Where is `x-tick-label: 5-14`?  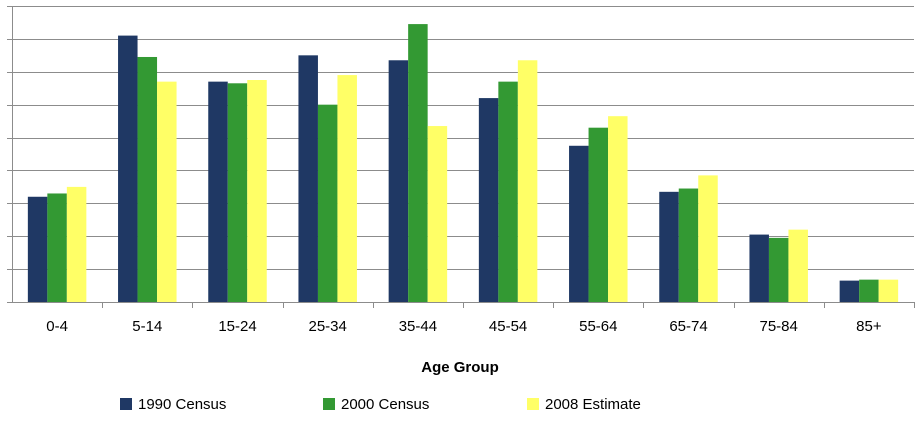 x-tick-label: 5-14 is located at coordinates (147, 326).